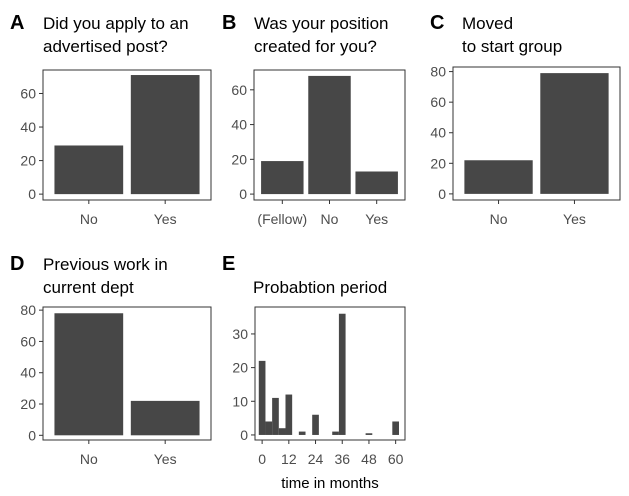 The height and width of the screenshot is (496, 629). Describe the element at coordinates (282, 219) in the screenshot. I see `x-tick-label: (Fellow)` at that location.